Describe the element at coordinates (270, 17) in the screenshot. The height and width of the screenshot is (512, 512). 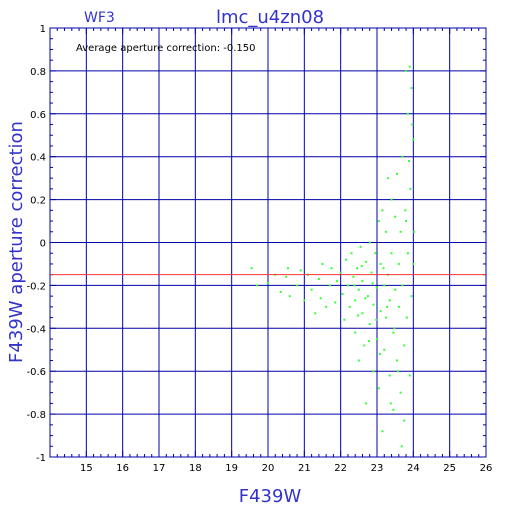
I see `chart-title: lmc_u4zn08` at that location.